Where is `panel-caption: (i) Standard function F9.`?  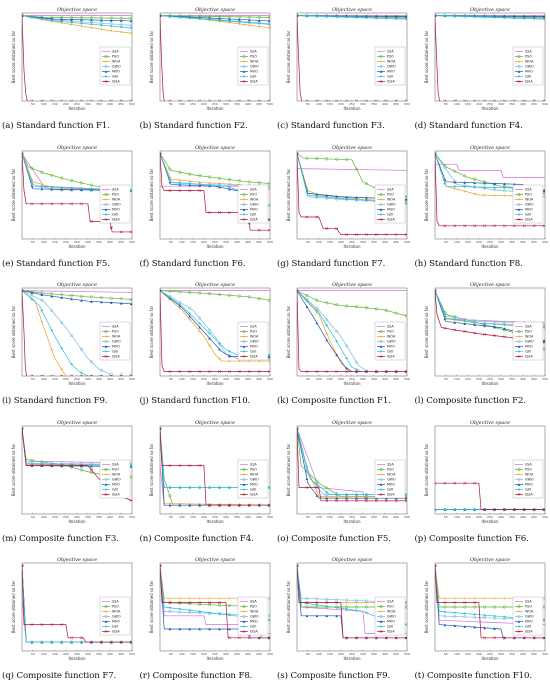
panel-caption: (i) Standard function F9. is located at coordinates (70, 401).